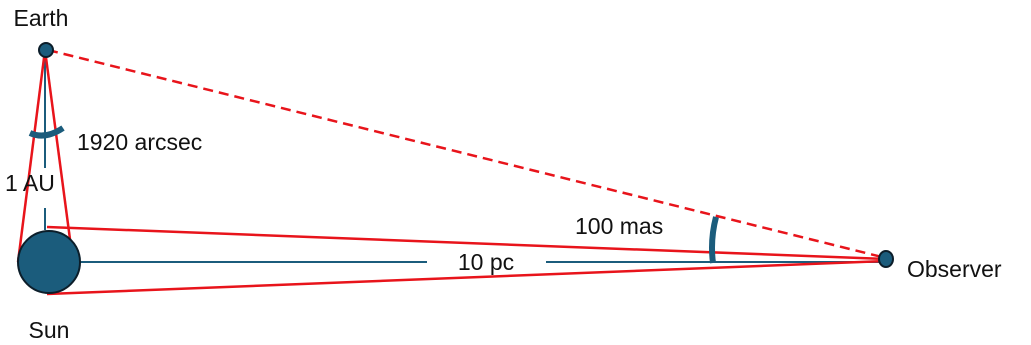 This screenshot has height=345, width=1031. I want to click on earth-beam-left, so click(31, 156).